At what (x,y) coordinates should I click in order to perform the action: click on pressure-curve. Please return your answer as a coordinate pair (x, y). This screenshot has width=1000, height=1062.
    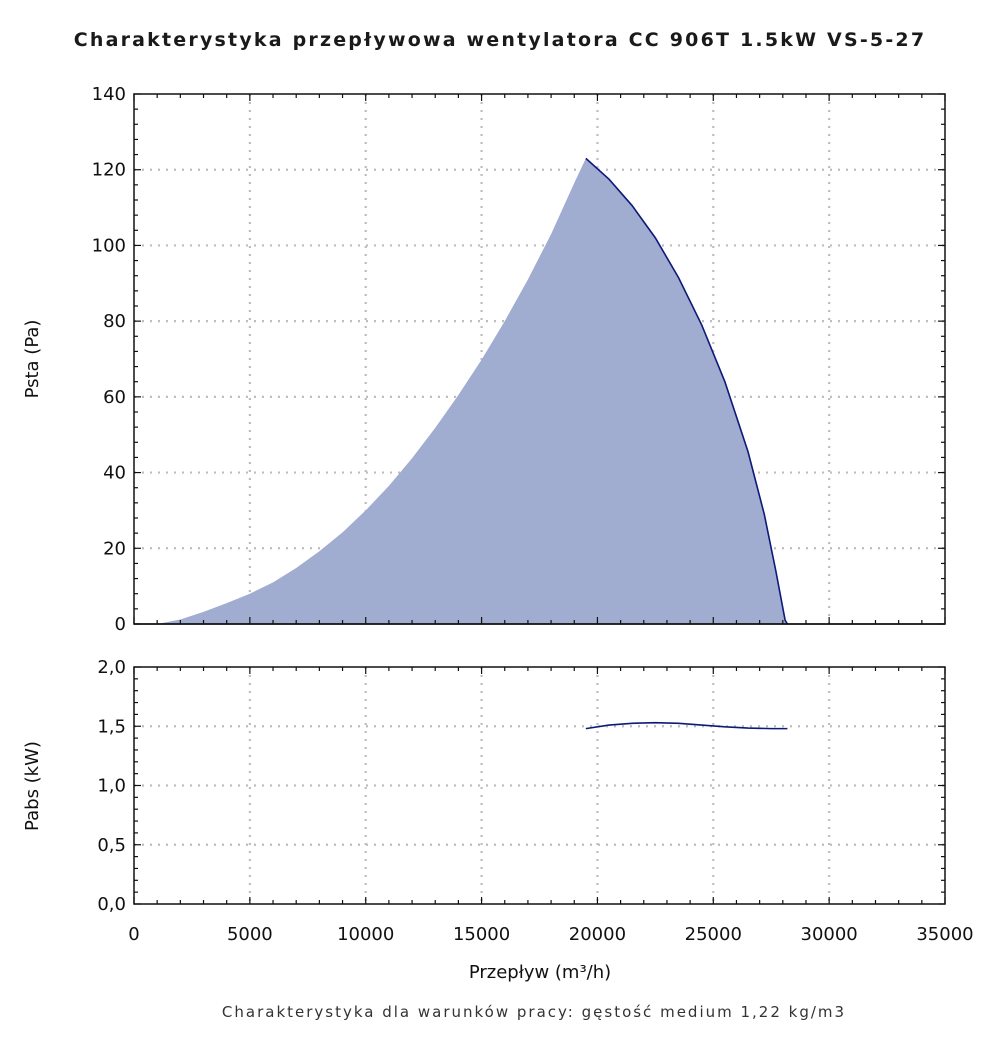
    Looking at the image, I should click on (687, 391).